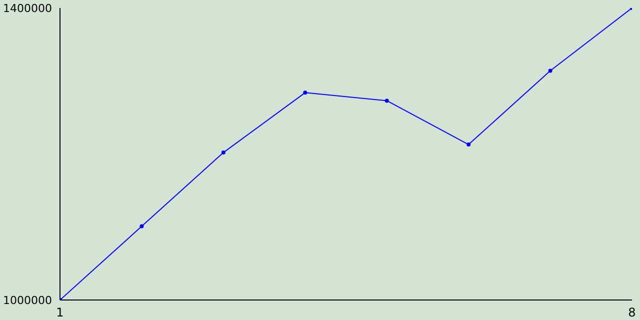 The width and height of the screenshot is (640, 320). Describe the element at coordinates (27, 8) in the screenshot. I see `y-tick-label: 1400000` at that location.